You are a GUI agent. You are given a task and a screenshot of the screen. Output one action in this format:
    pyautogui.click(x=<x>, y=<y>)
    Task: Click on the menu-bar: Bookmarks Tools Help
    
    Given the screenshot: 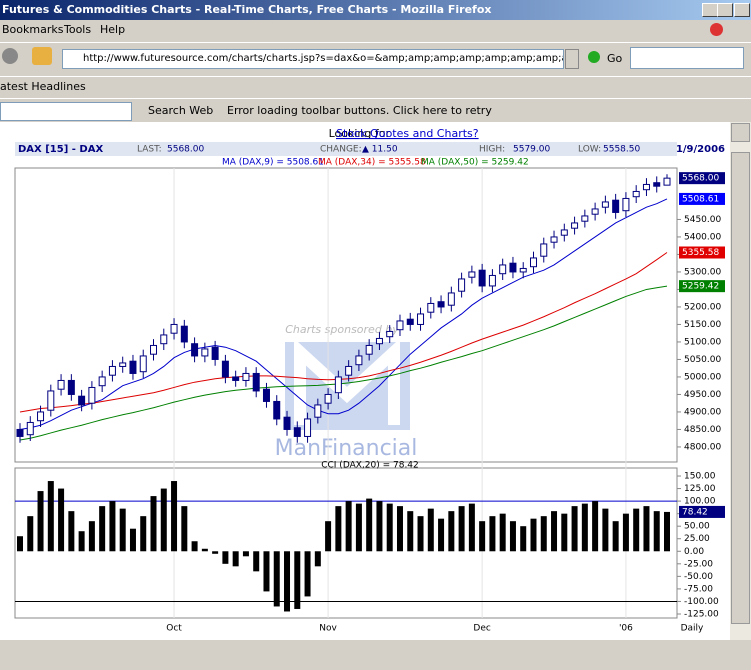 What is the action you would take?
    pyautogui.click(x=375, y=30)
    